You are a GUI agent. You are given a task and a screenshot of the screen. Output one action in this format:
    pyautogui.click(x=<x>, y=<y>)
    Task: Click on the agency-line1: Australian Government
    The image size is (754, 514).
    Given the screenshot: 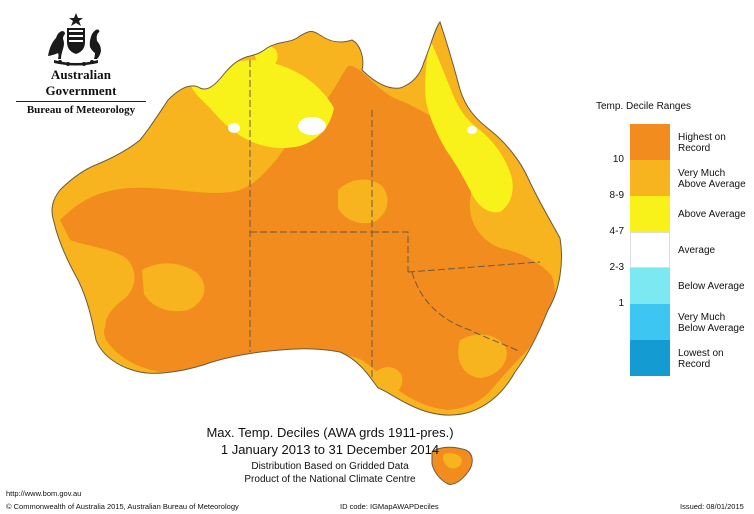 What is the action you would take?
    pyautogui.click(x=81, y=82)
    